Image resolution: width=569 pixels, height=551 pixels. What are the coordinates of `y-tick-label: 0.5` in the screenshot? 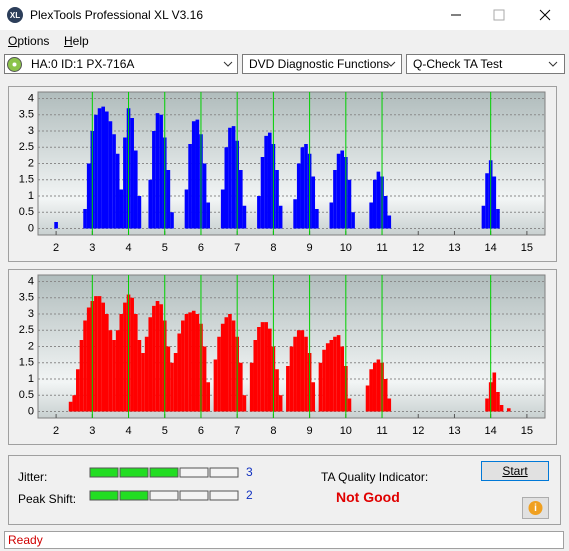 It's located at (26, 395).